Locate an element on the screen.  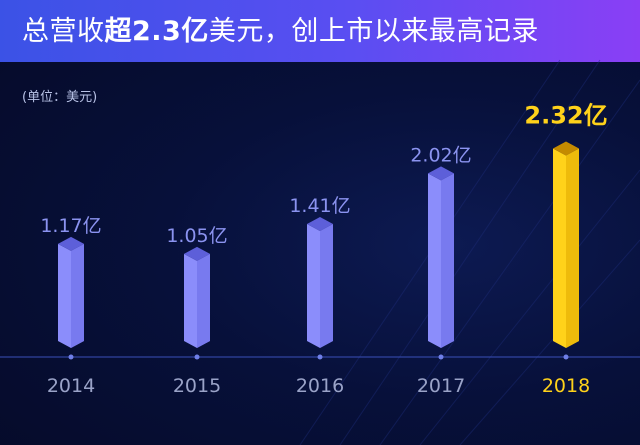
unit-label: (单位：美元) is located at coordinates (60, 97).